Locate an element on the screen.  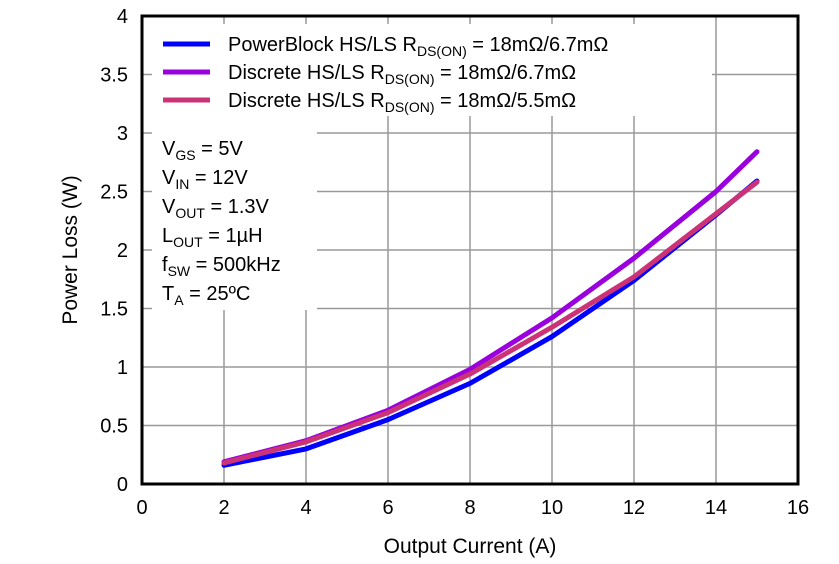
y-tick-label: 3.5 is located at coordinates (114, 76).